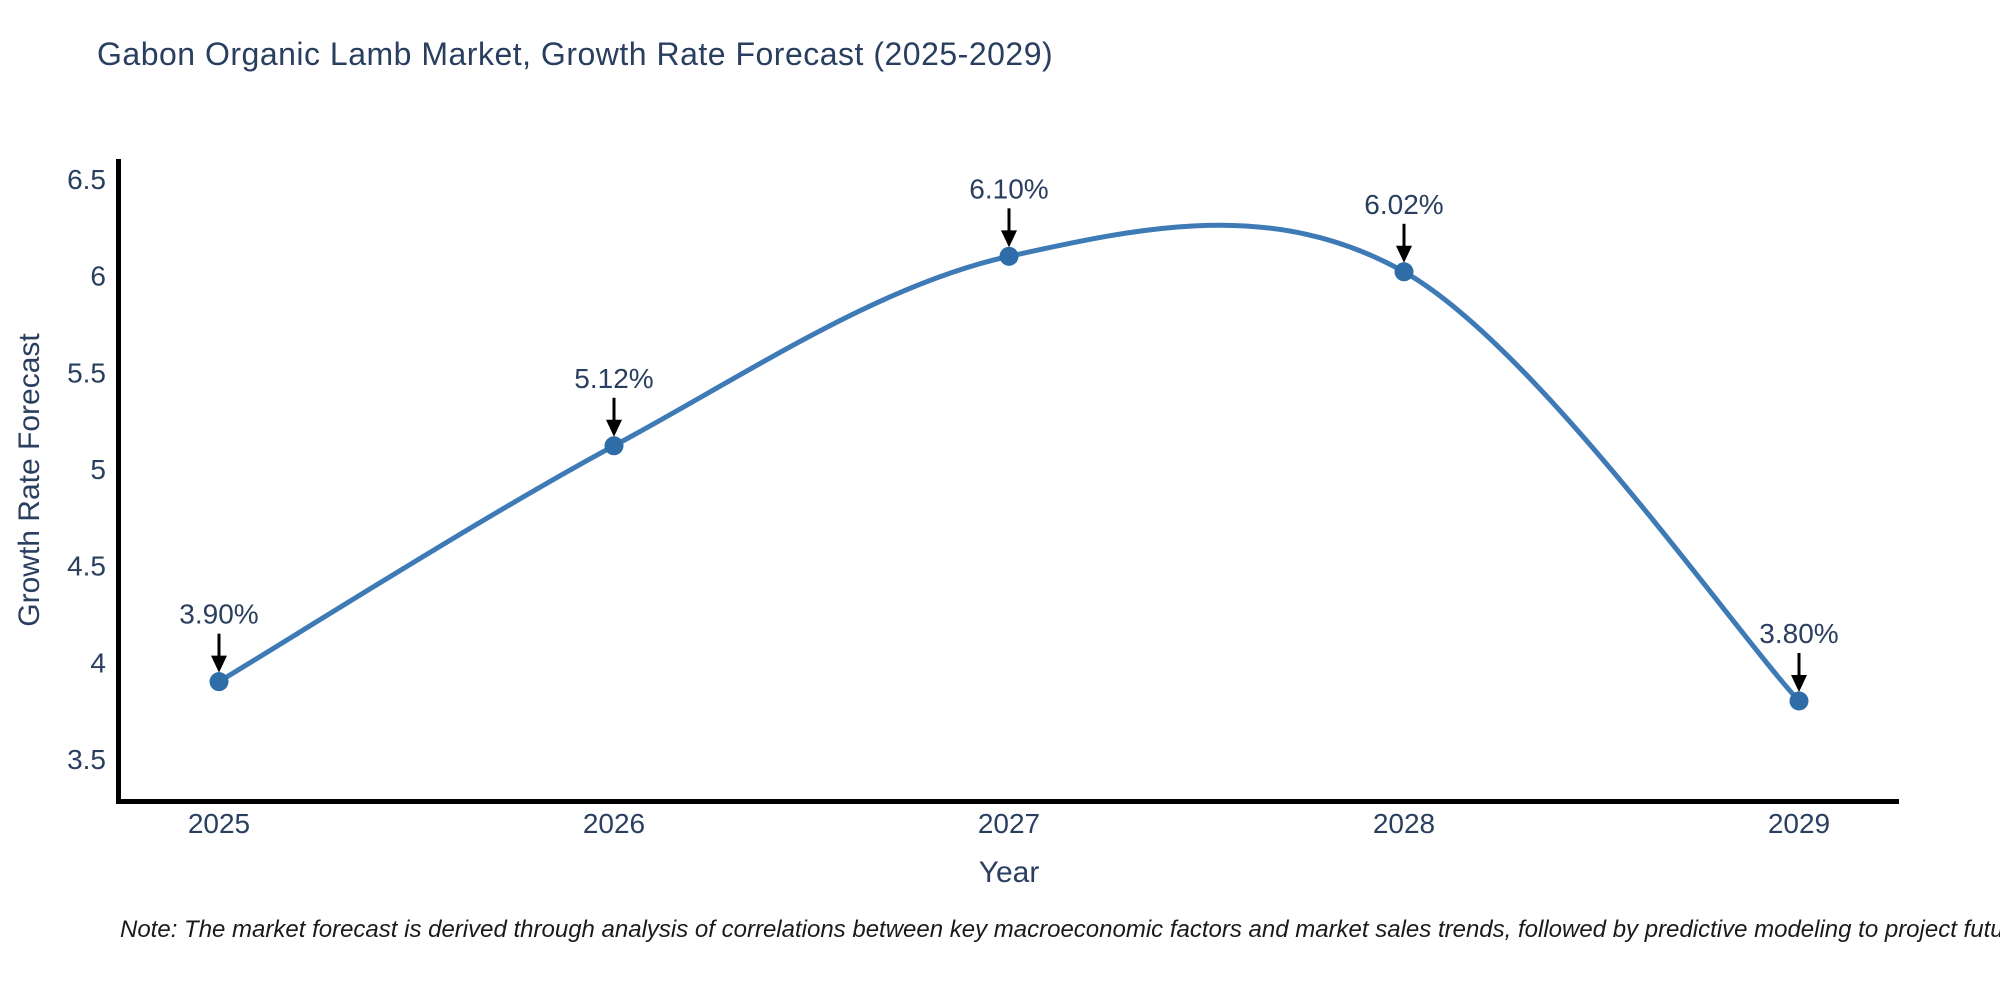  I want to click on x-tick-label: 2026, so click(614, 823).